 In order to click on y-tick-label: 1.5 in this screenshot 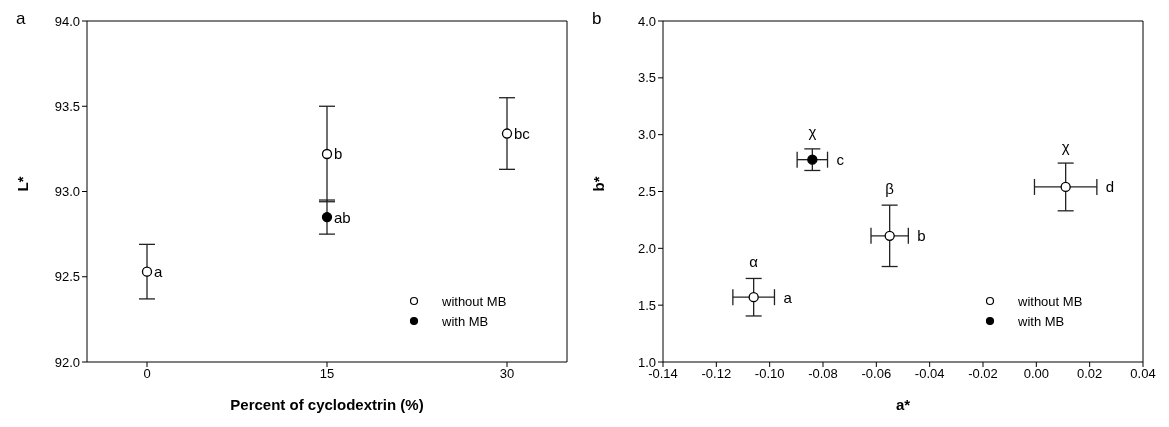, I will do `click(646, 305)`.